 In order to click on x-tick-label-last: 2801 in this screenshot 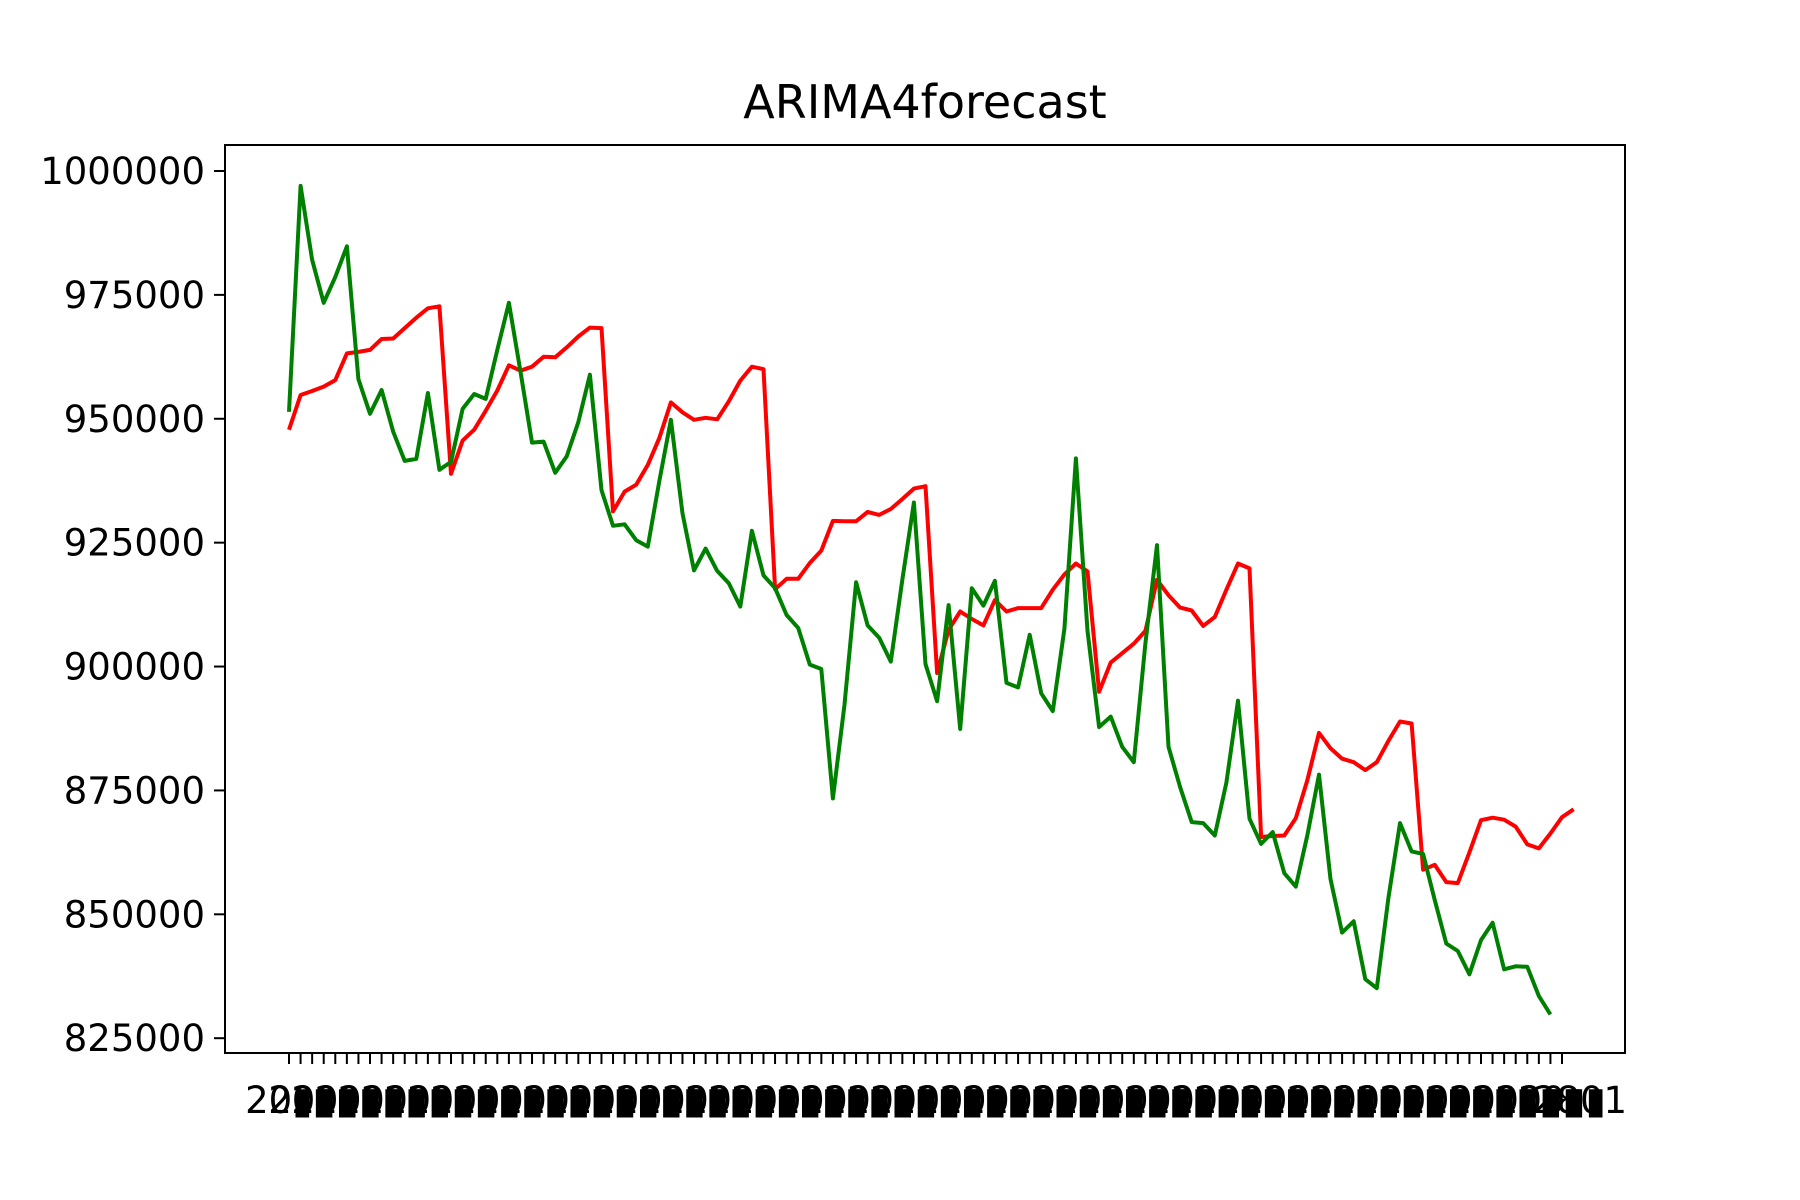, I will do `click(1580, 1100)`.